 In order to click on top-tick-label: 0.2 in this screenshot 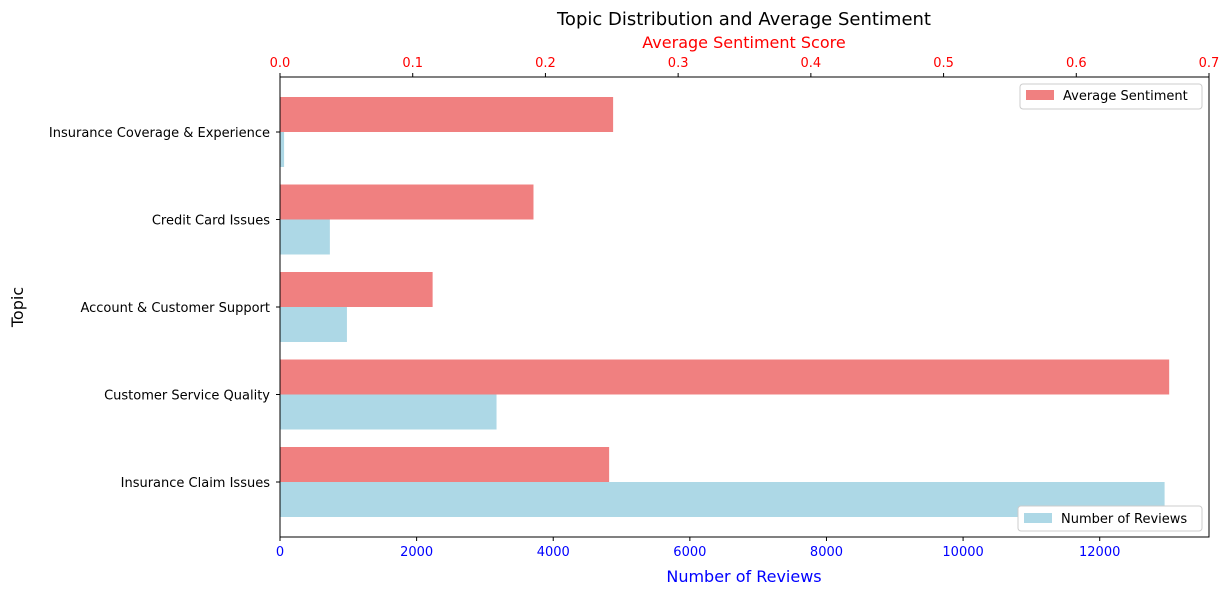, I will do `click(545, 63)`.